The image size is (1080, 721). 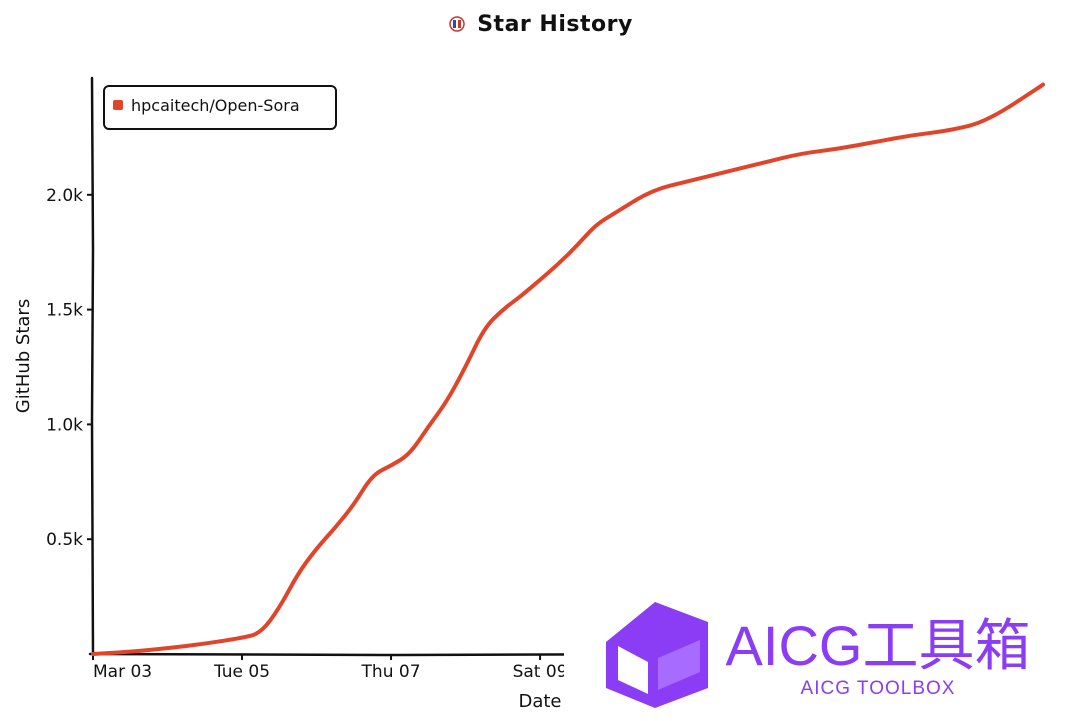 I want to click on chart-title: Star History, so click(x=555, y=24).